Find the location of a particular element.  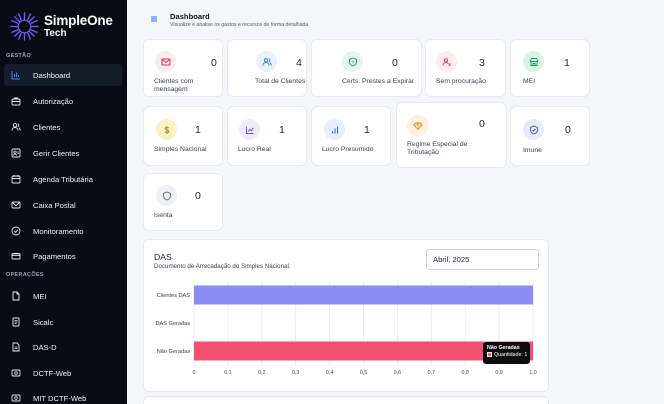

bars-icon is located at coordinates (334, 129).